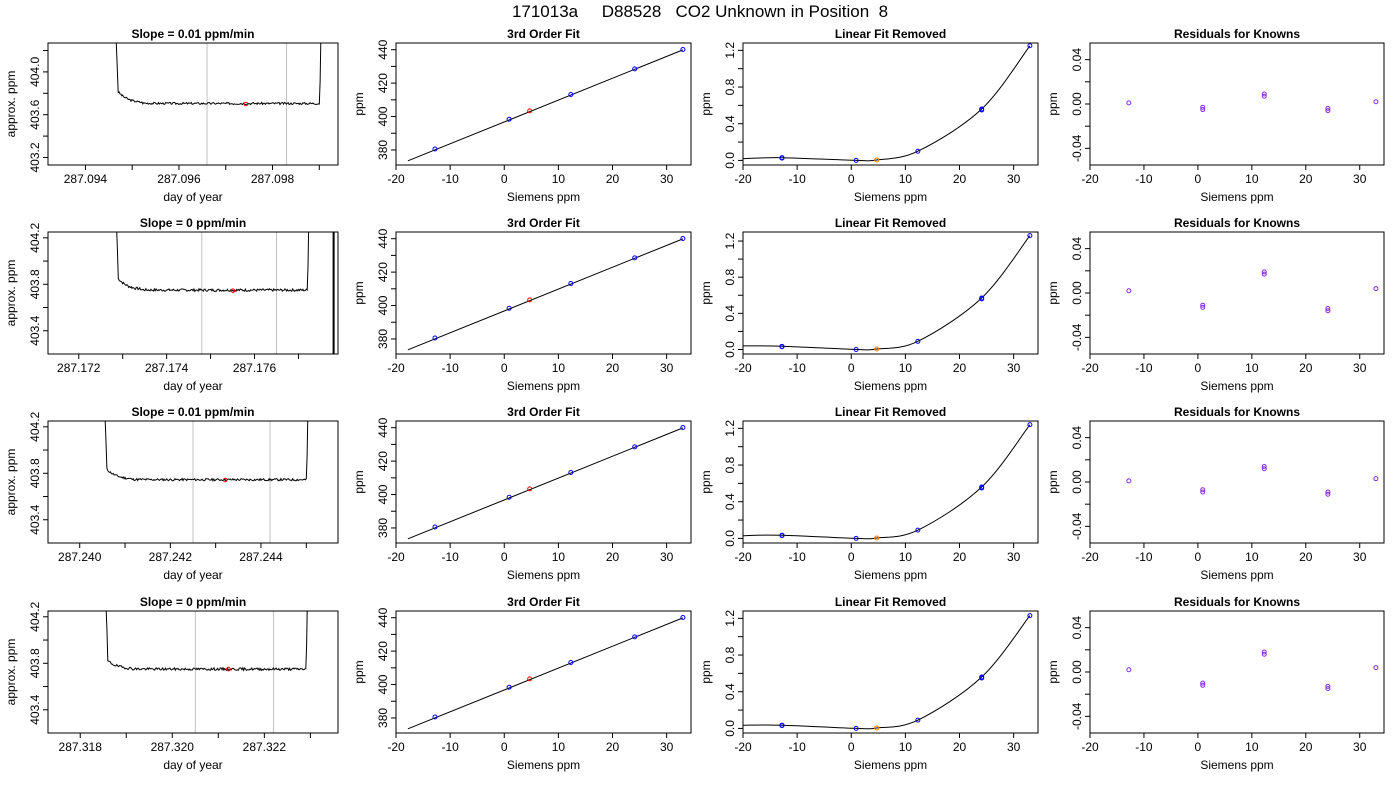 The width and height of the screenshot is (1400, 800). I want to click on x-tick-label: 287.176, so click(255, 368).